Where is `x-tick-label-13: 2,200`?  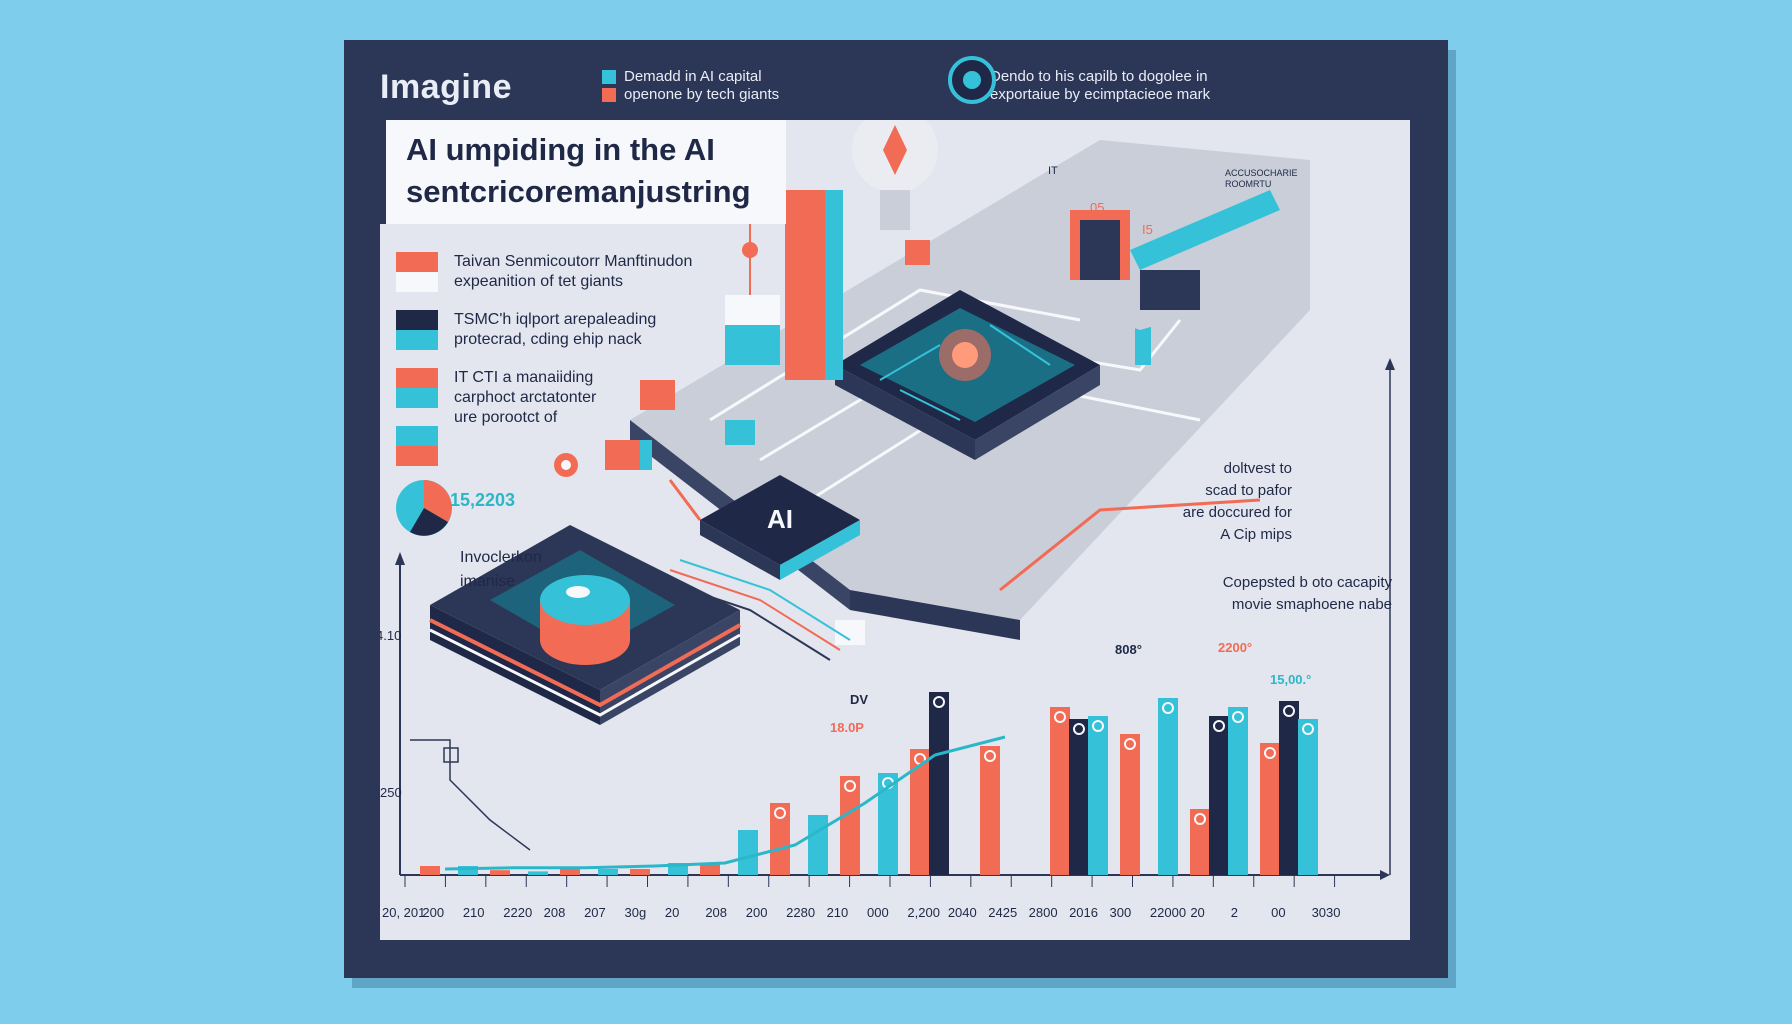 x-tick-label-13: 2,200 is located at coordinates (923, 912).